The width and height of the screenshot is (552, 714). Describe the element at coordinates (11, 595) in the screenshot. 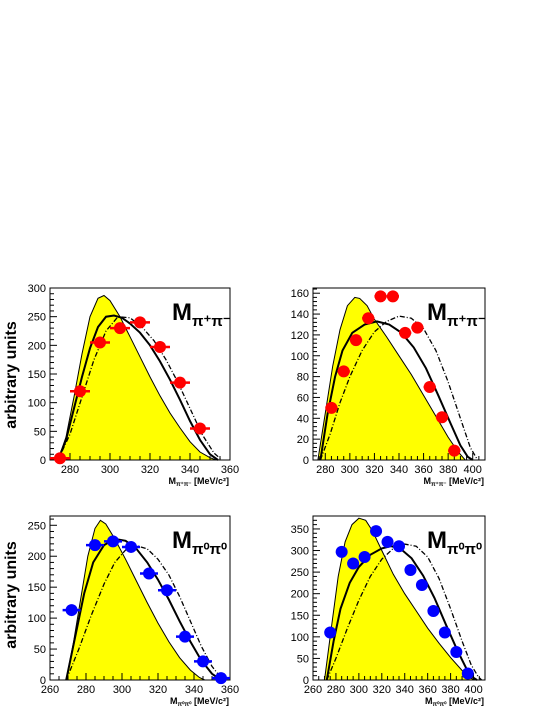

I see `y-axis-label-bottom: arbitrary units` at that location.